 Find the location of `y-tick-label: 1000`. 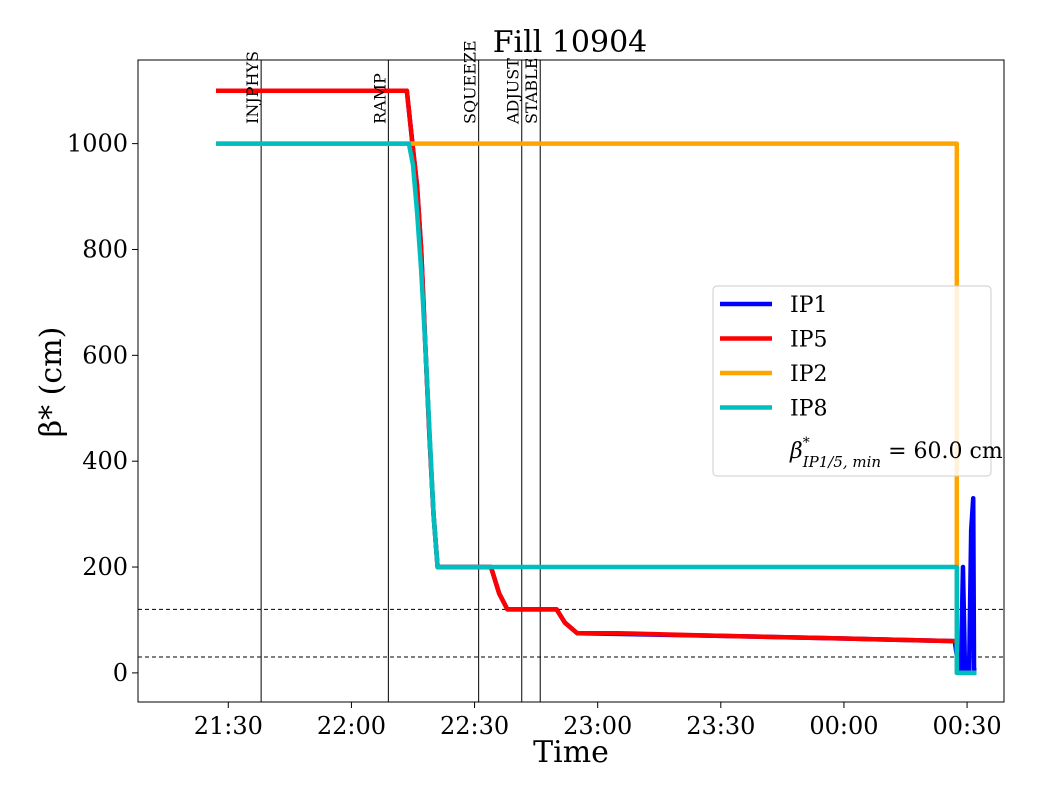

y-tick-label: 1000 is located at coordinates (97, 144).